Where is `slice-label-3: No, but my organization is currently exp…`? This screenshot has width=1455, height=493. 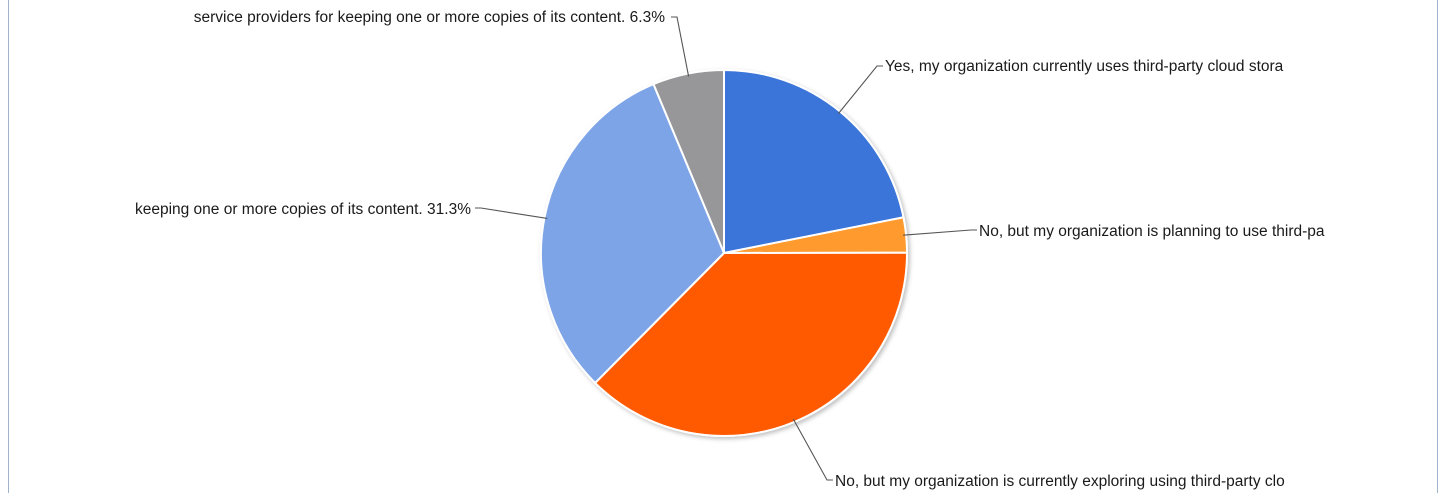 slice-label-3: No, but my organization is currently exp… is located at coordinates (1060, 481).